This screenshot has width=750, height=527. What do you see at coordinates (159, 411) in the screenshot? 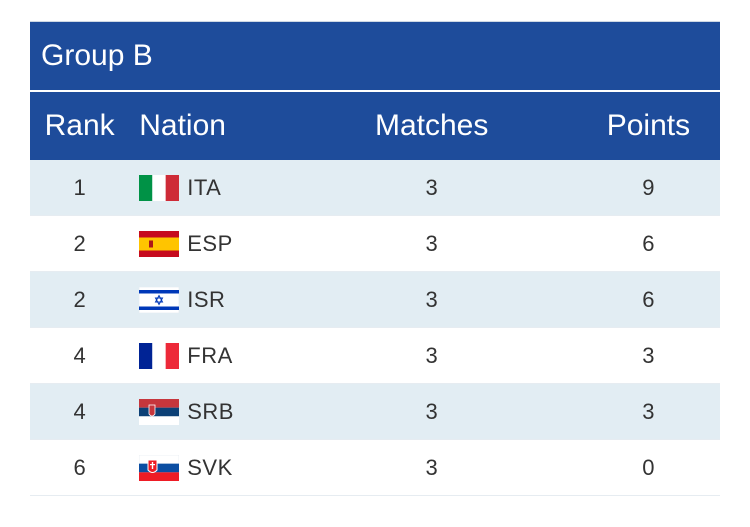
I see `serbia-flag-icon` at bounding box center [159, 411].